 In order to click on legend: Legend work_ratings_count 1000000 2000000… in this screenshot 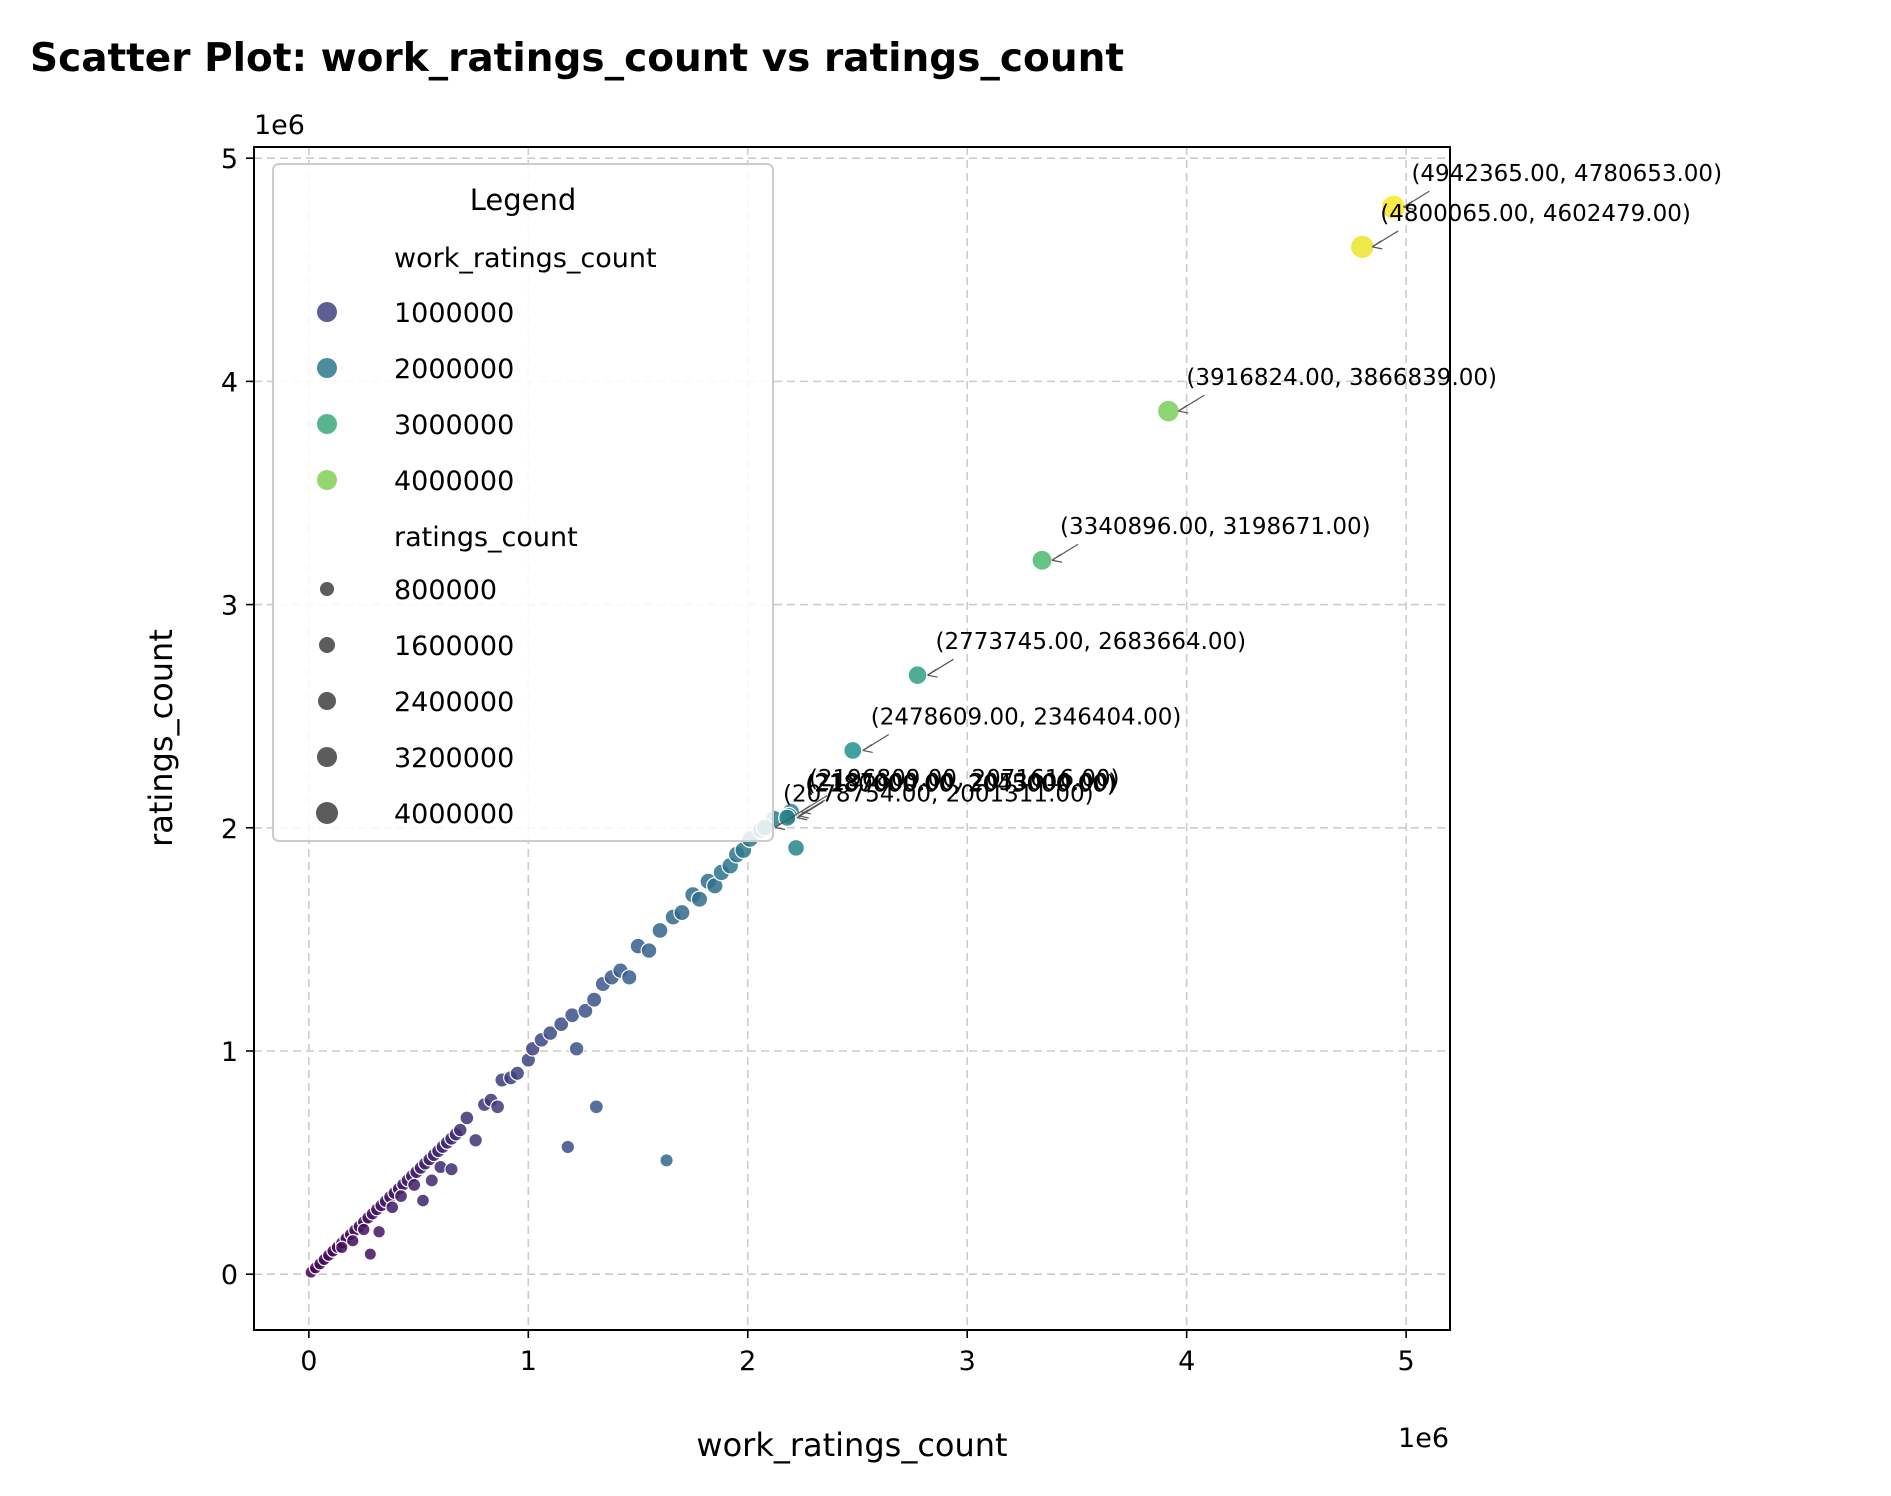, I will do `click(523, 502)`.